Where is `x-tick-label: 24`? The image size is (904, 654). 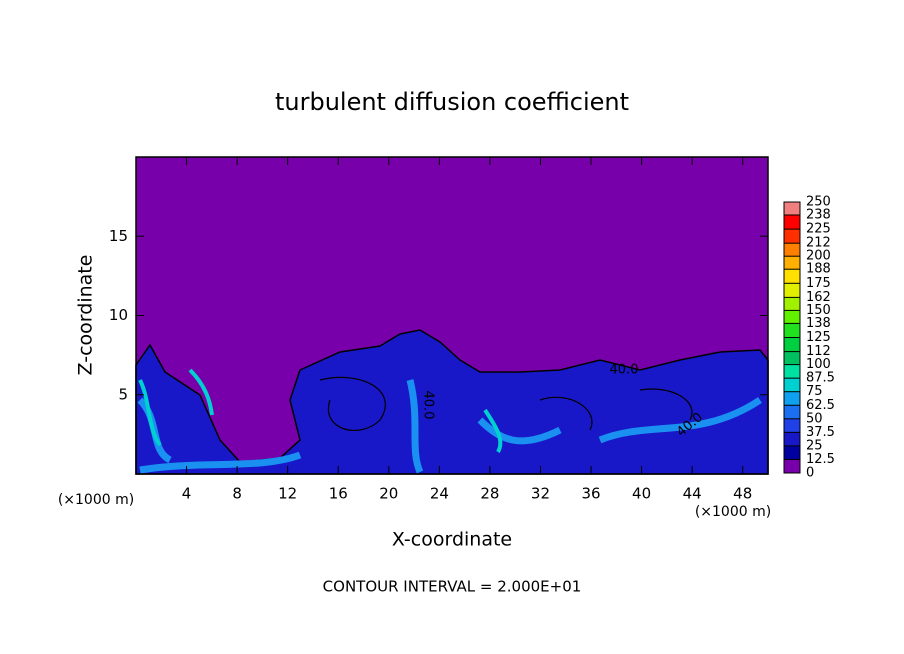
x-tick-label: 24 is located at coordinates (439, 494).